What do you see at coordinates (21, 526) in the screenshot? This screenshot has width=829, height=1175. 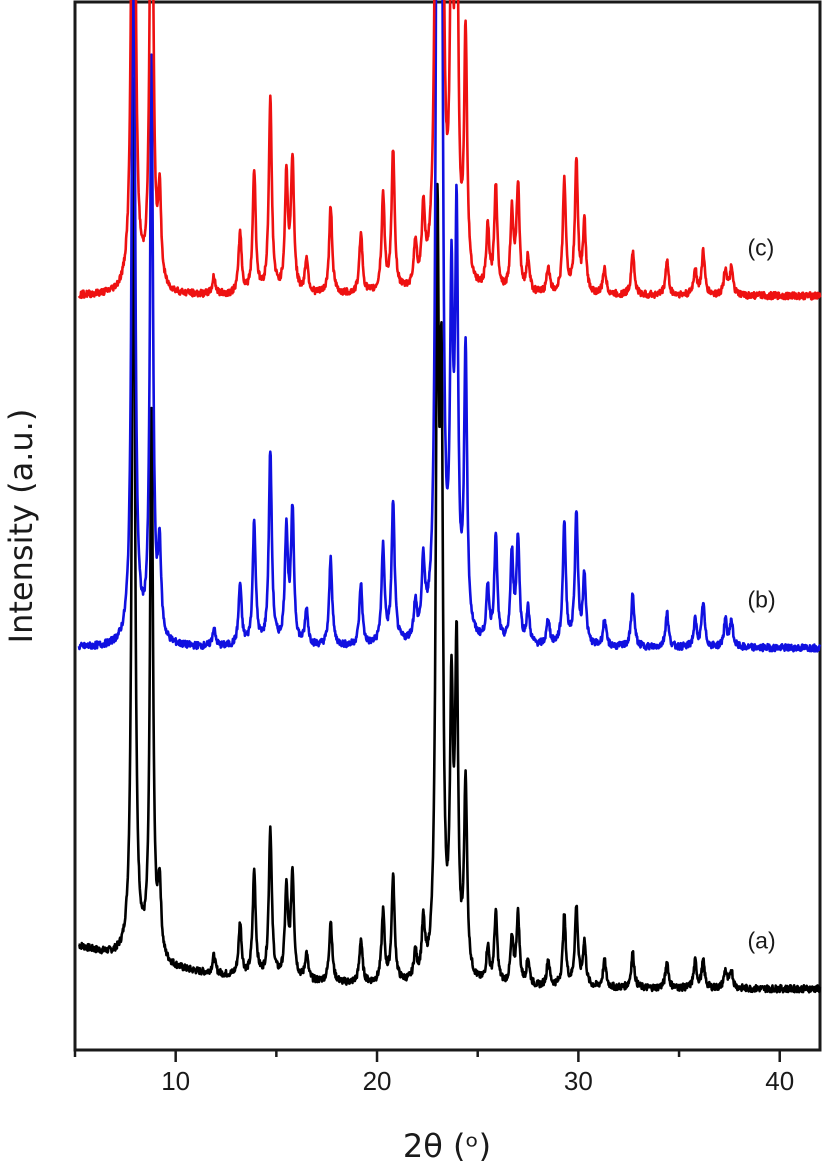 I see `y-axis-title: Intensity (a.u.)` at bounding box center [21, 526].